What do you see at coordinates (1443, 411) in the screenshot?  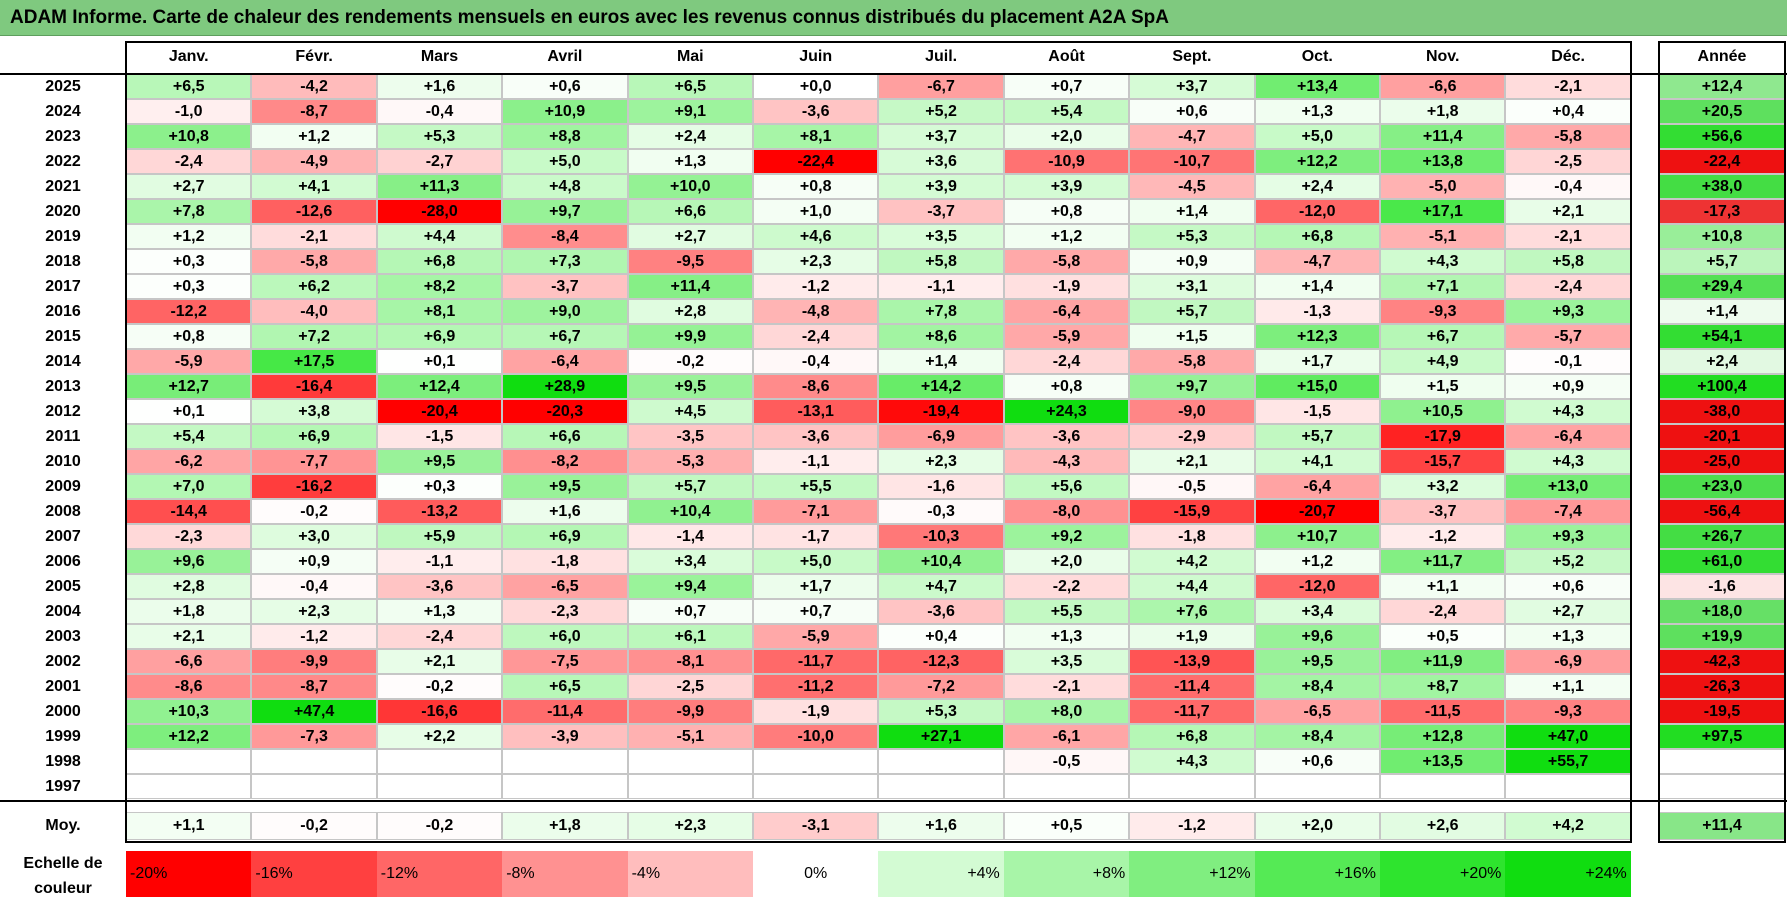 I see `heatmap-cell: +10,5` at bounding box center [1443, 411].